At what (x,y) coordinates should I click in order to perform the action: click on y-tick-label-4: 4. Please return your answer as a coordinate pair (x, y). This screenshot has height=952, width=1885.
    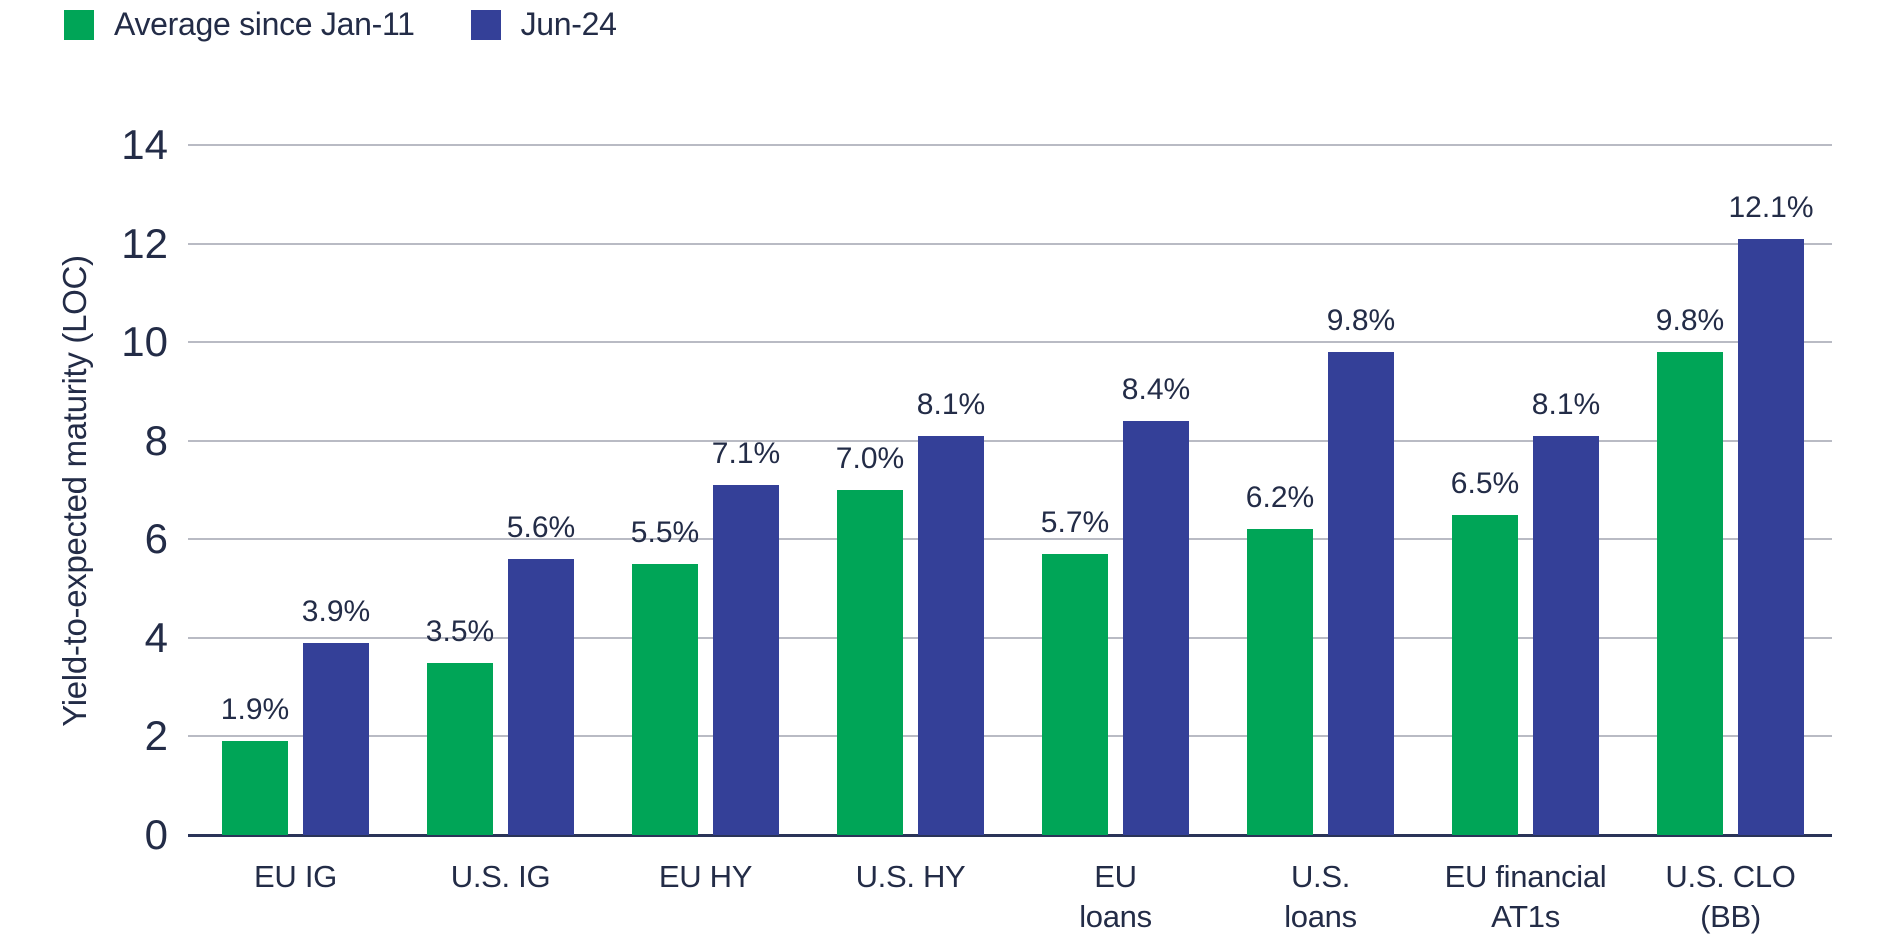
    Looking at the image, I should click on (156, 637).